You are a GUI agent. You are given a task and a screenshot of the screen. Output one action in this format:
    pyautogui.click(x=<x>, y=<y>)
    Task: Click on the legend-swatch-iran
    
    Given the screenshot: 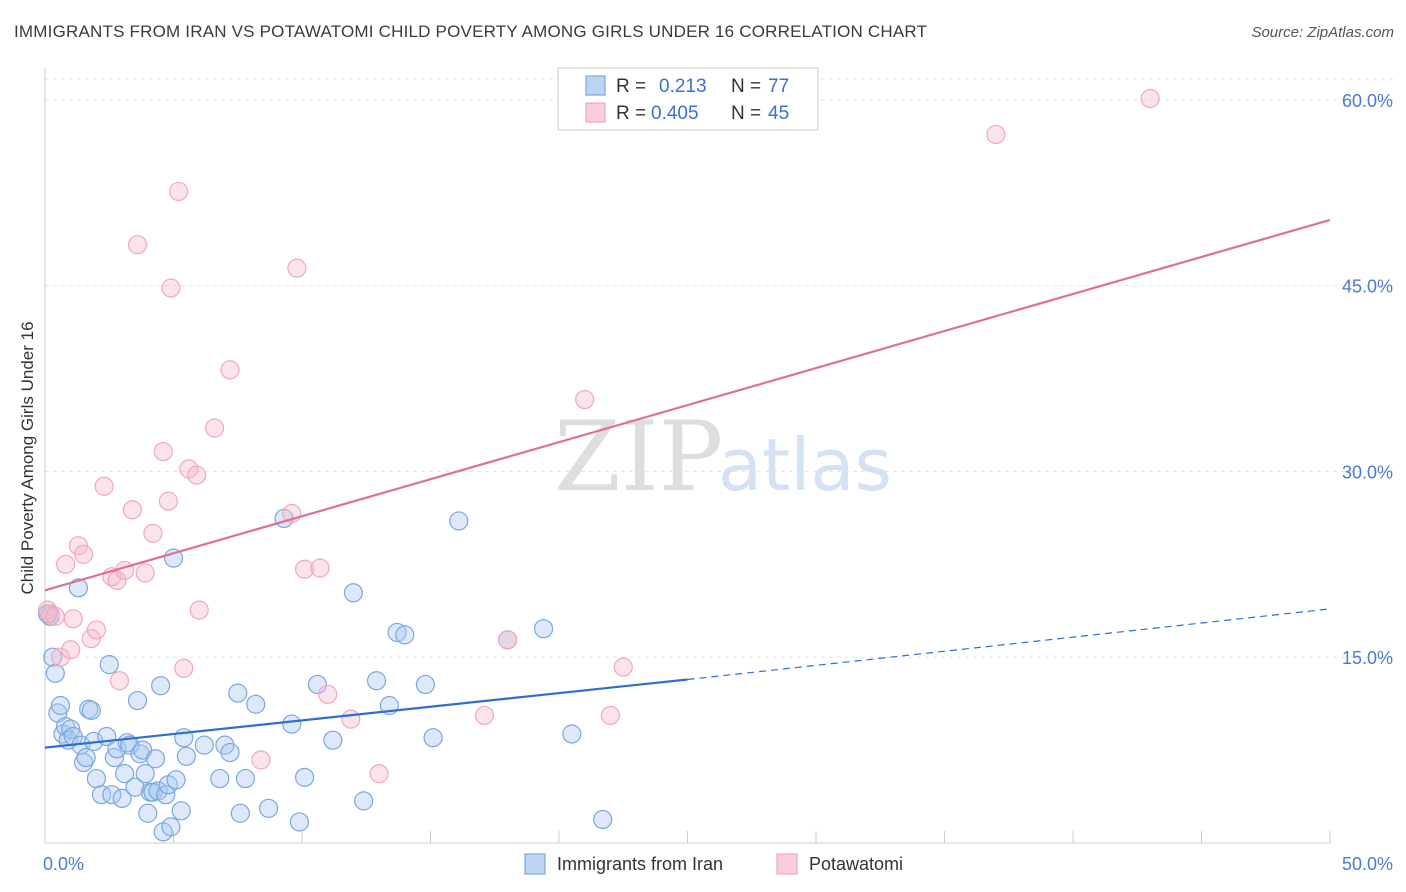 What is the action you would take?
    pyautogui.click(x=595, y=85)
    